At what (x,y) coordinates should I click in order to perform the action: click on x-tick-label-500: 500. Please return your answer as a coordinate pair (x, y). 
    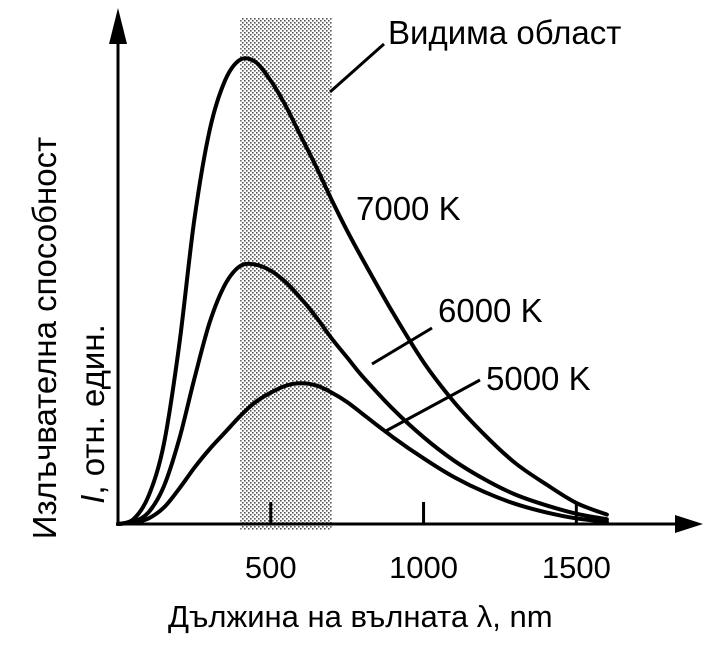
    Looking at the image, I should click on (271, 567).